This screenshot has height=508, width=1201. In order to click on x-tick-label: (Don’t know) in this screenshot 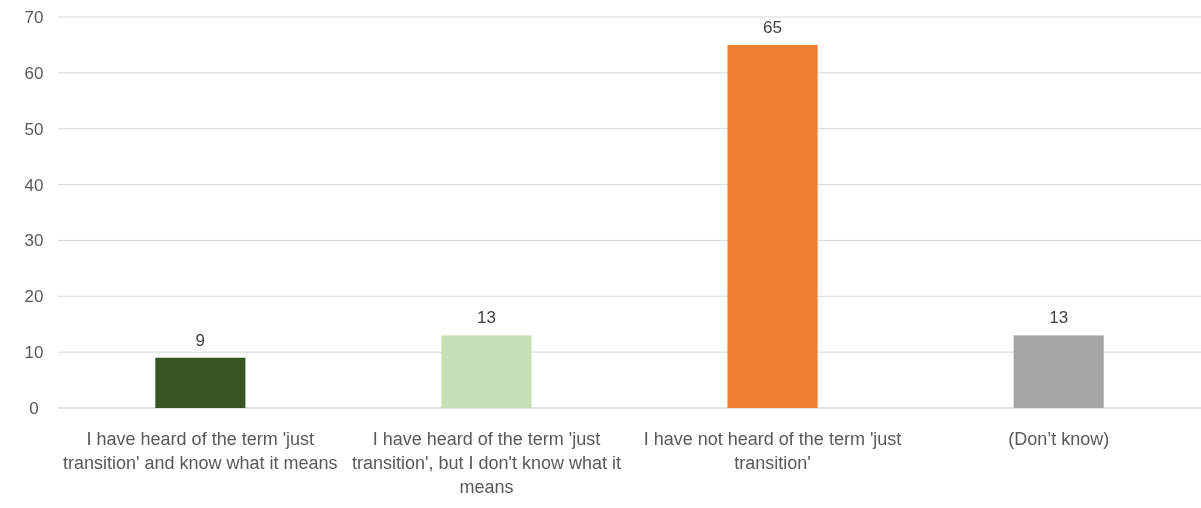, I will do `click(1059, 439)`.